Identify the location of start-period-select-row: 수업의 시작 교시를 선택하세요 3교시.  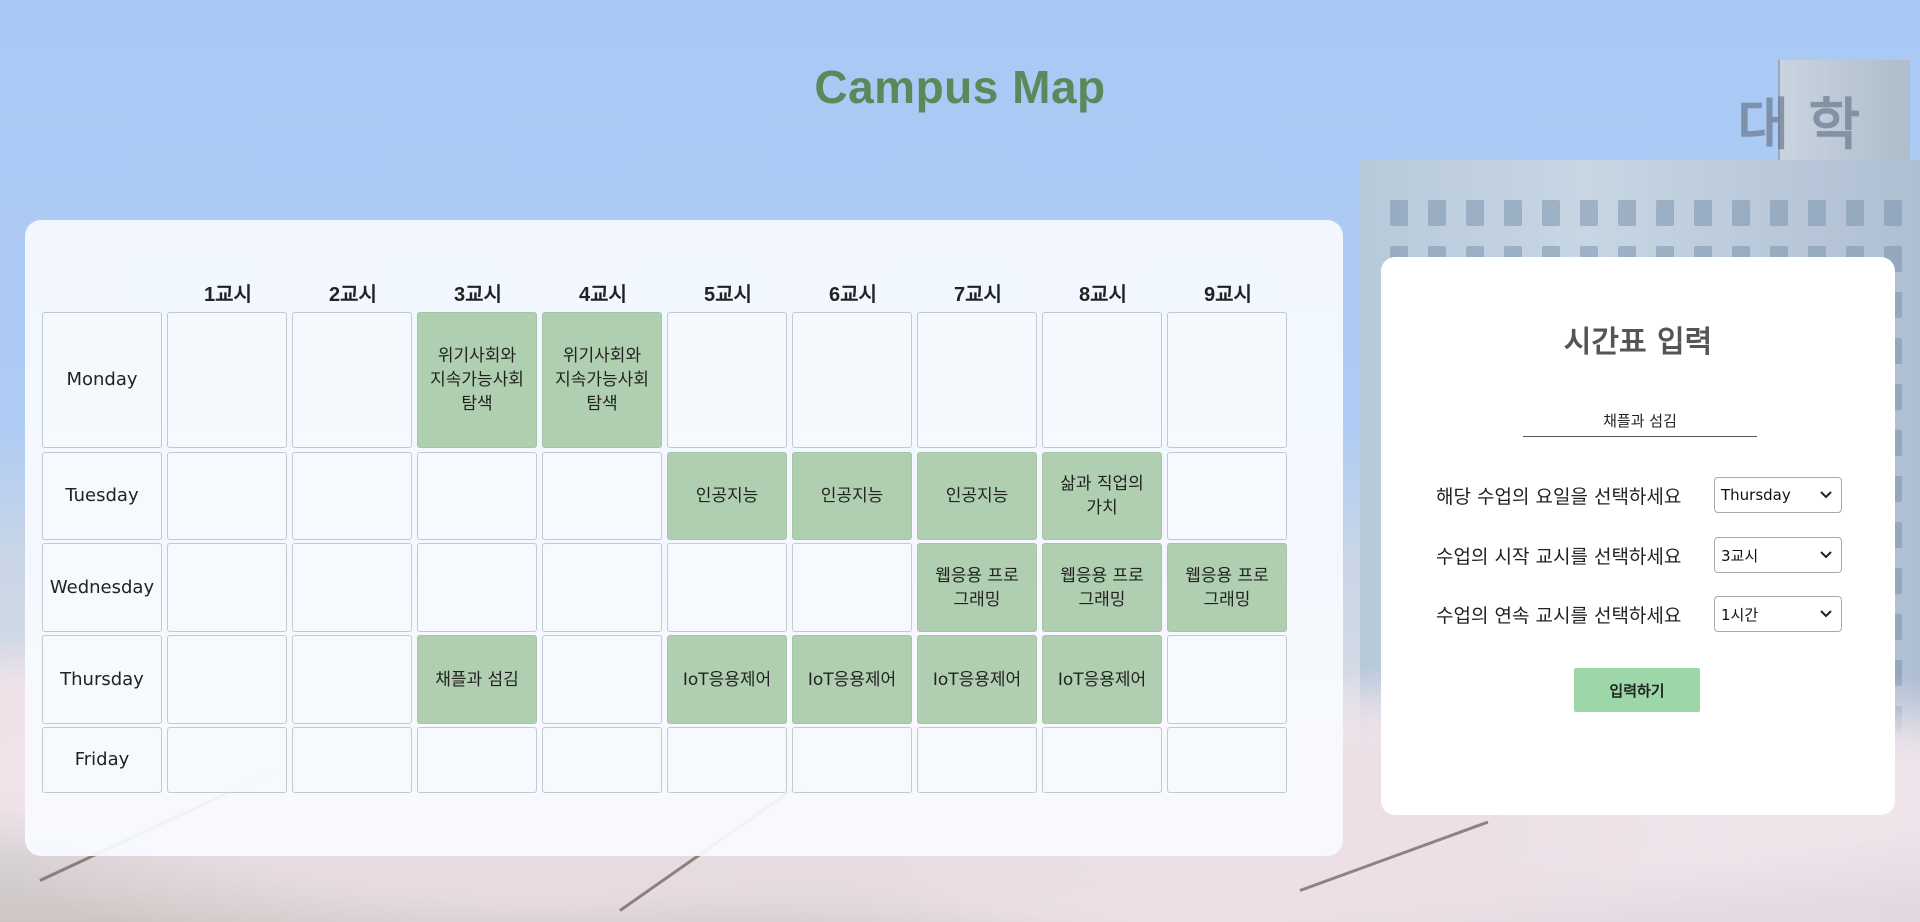
(1646, 555).